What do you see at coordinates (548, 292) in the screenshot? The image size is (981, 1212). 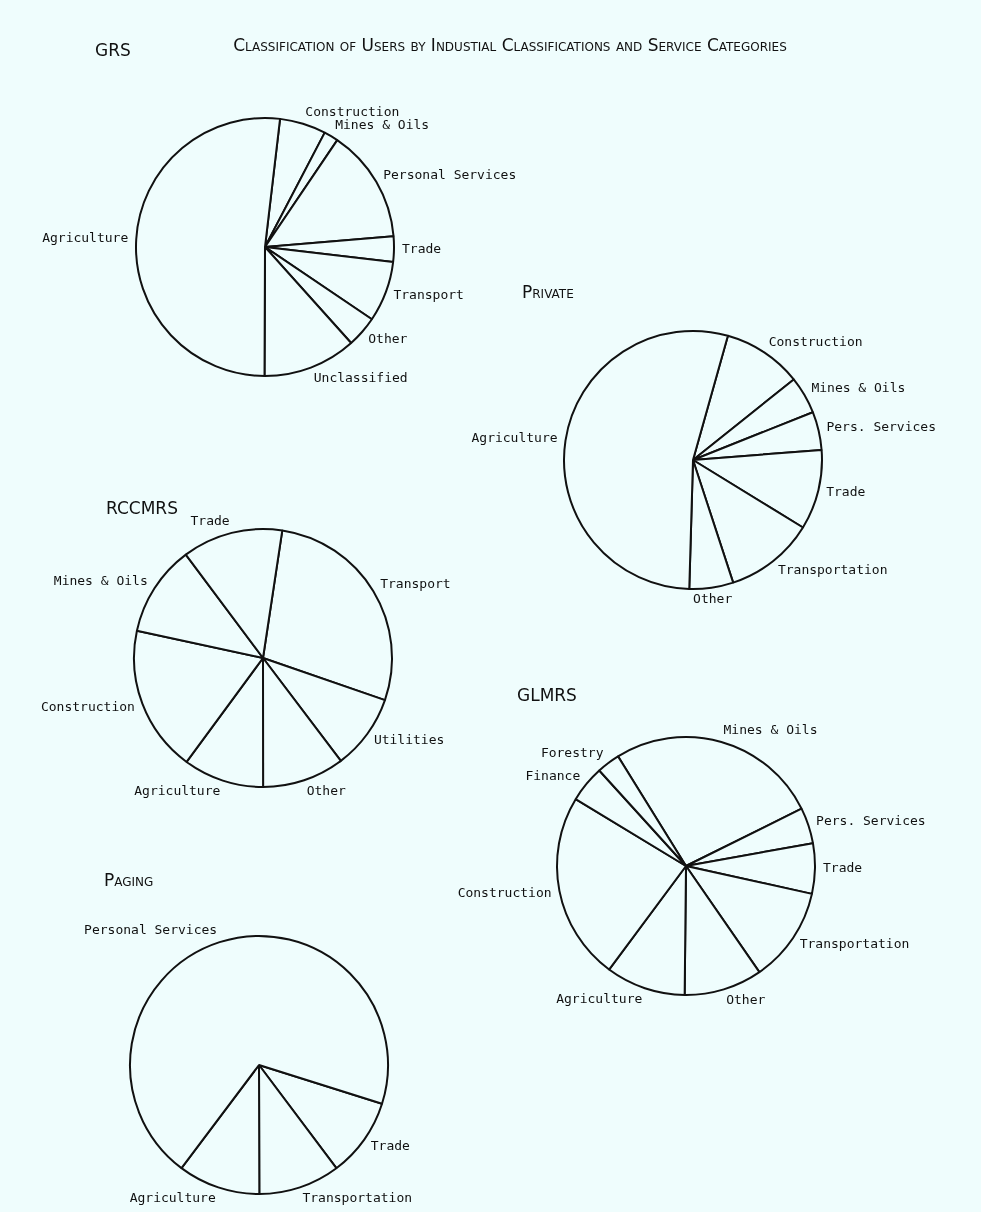 I see `chart-title: Private` at bounding box center [548, 292].